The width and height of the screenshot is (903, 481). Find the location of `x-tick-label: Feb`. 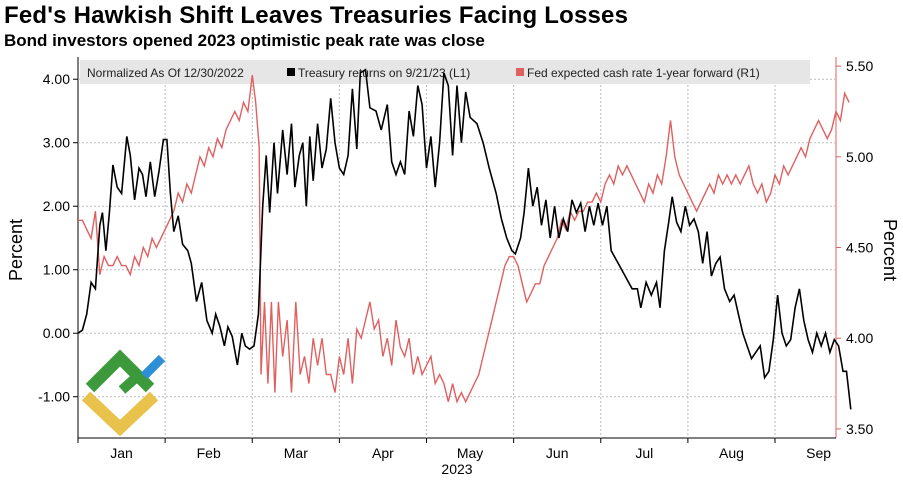

x-tick-label: Feb is located at coordinates (209, 453).